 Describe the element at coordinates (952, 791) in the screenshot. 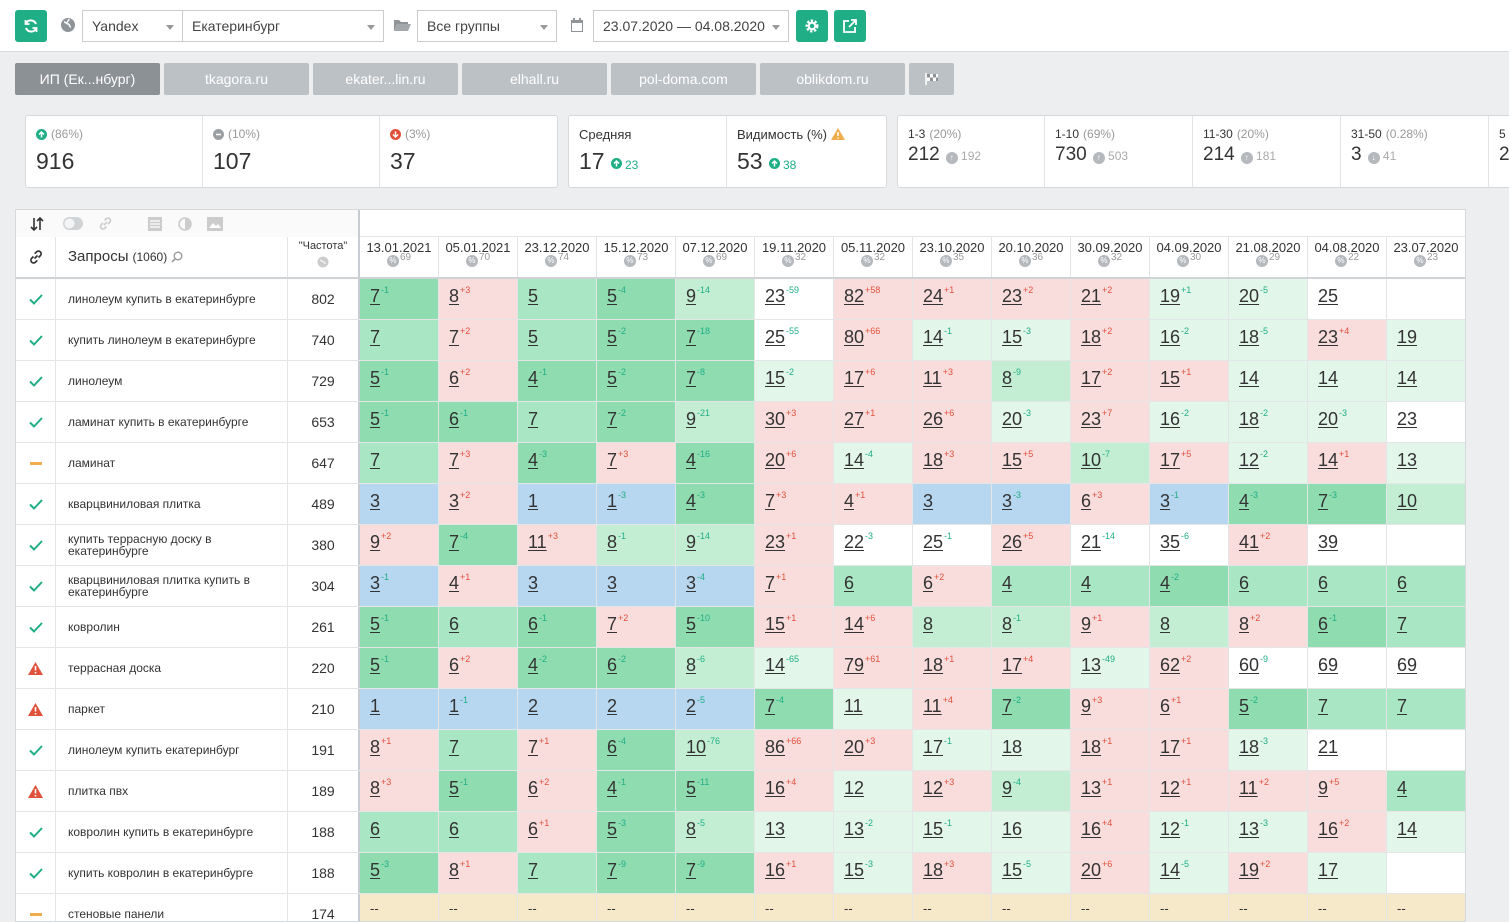

I see `position-cell: 12+3` at that location.